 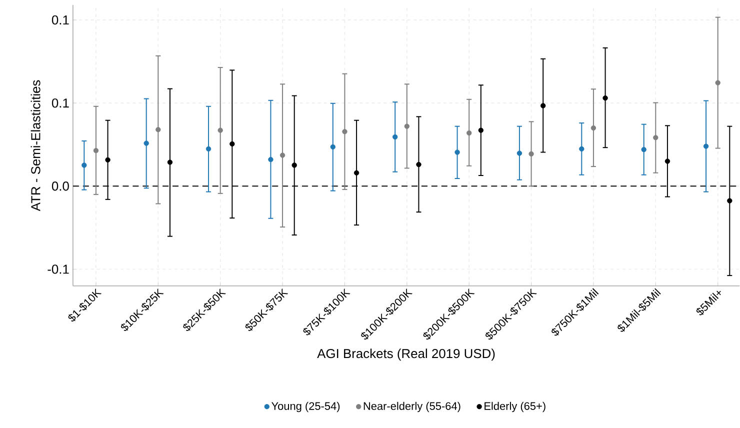 What do you see at coordinates (35, 146) in the screenshot?
I see `y-axis-title: ATR - Semi-Elasticities` at bounding box center [35, 146].